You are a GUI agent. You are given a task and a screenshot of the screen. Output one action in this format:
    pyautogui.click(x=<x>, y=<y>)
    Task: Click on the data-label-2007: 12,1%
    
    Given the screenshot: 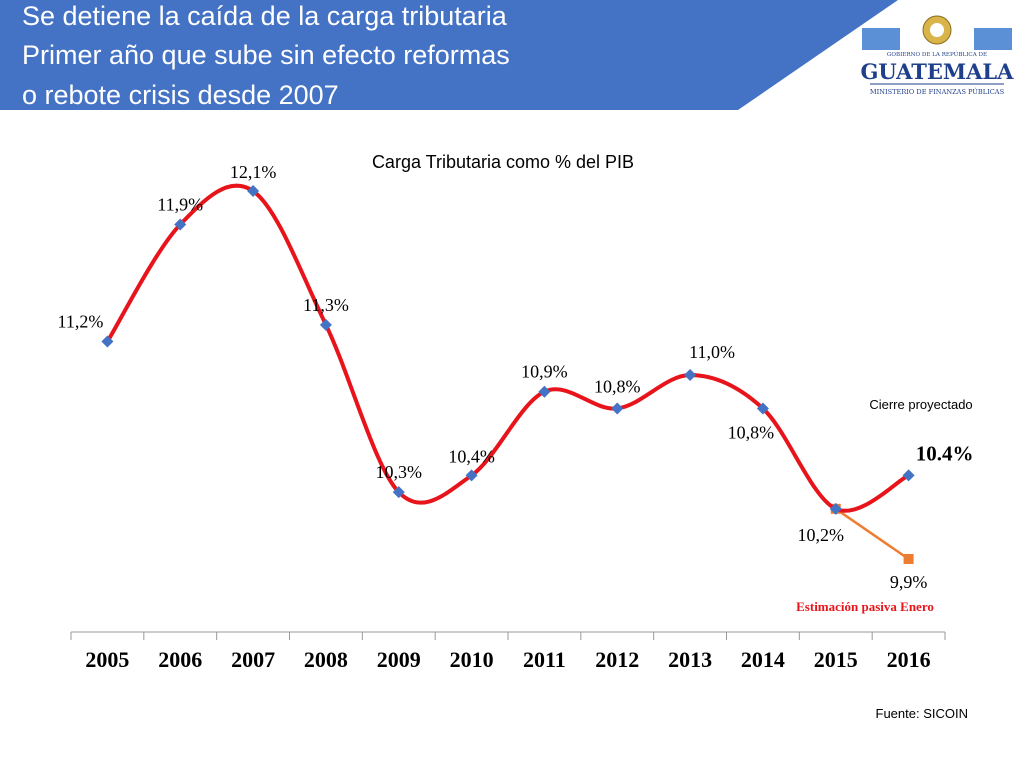 What is the action you would take?
    pyautogui.click(x=253, y=172)
    